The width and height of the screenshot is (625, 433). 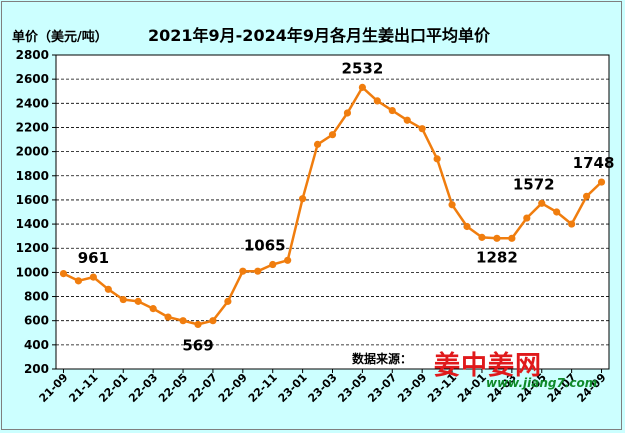 What do you see at coordinates (32, 127) in the screenshot?
I see `y-tick-label: 2200` at bounding box center [32, 127].